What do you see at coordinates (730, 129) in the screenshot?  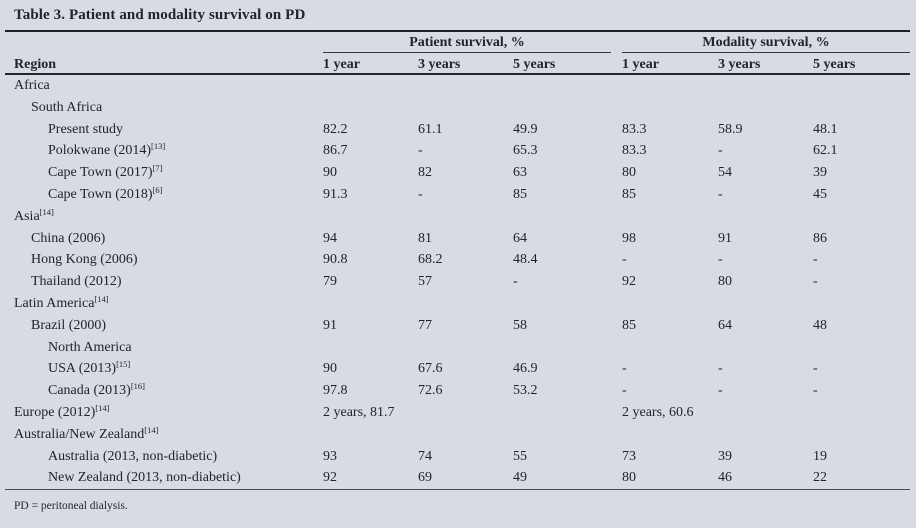 I see `cell-value: 58.9` at bounding box center [730, 129].